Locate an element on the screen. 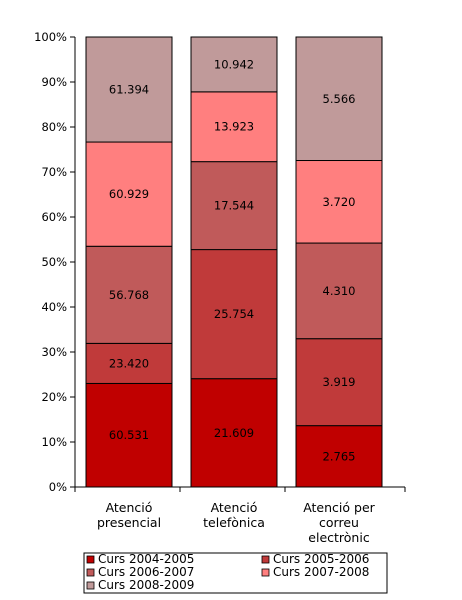 The height and width of the screenshot is (600, 462). y-tick-label: 80% is located at coordinates (54, 127).